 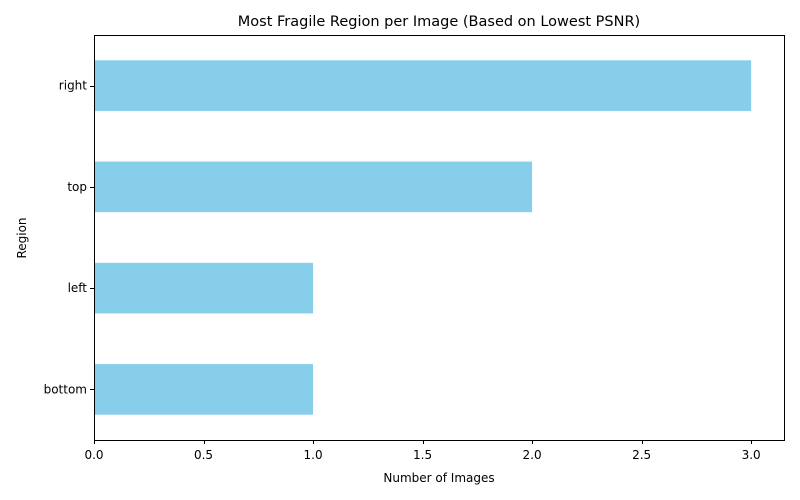 What do you see at coordinates (313, 455) in the screenshot?
I see `x-tick-label: 1.0` at bounding box center [313, 455].